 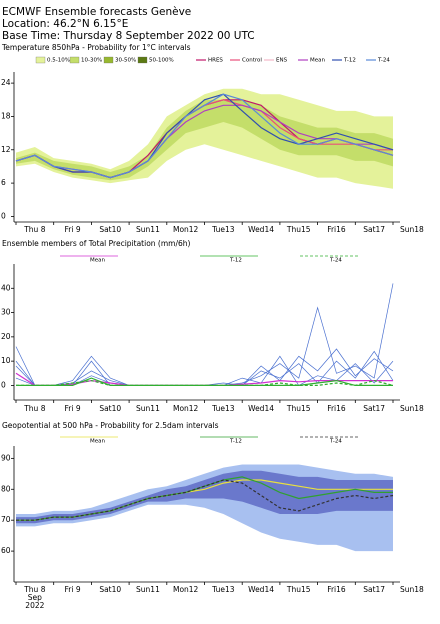 What do you see at coordinates (6, 287) in the screenshot?
I see `y-tick-label: 40` at bounding box center [6, 287].